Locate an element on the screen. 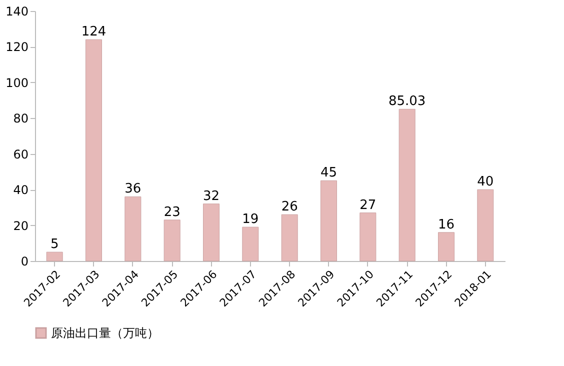 The image size is (564, 366). y-tick-label: 20 is located at coordinates (20, 225).